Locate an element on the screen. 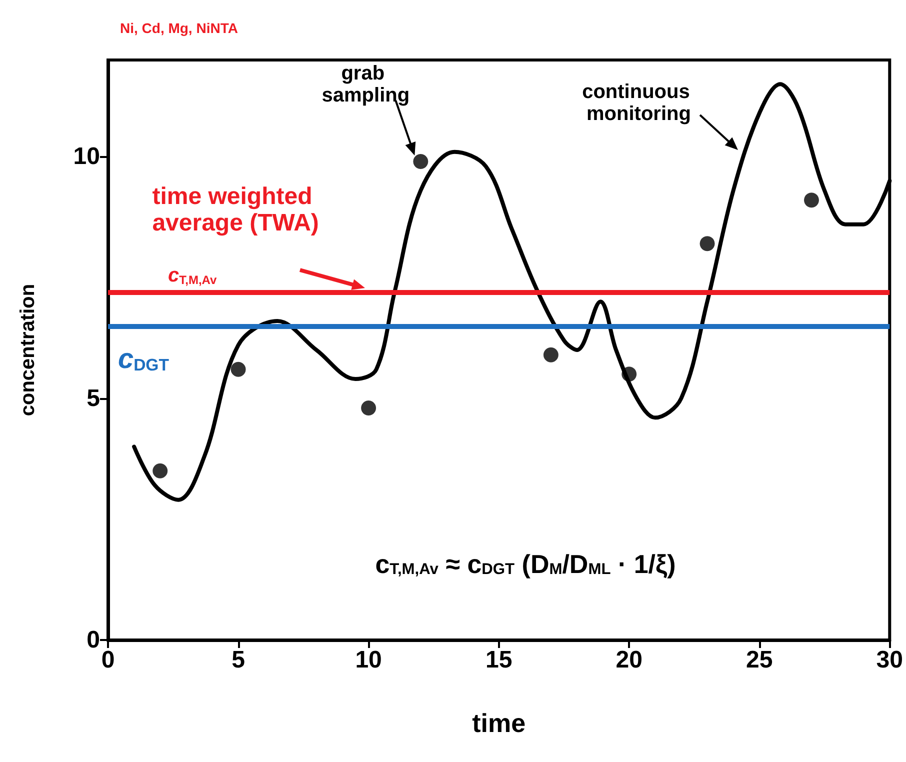 Image resolution: width=906 pixels, height=762 pixels. y-tick-label: 5 is located at coordinates (93, 398).